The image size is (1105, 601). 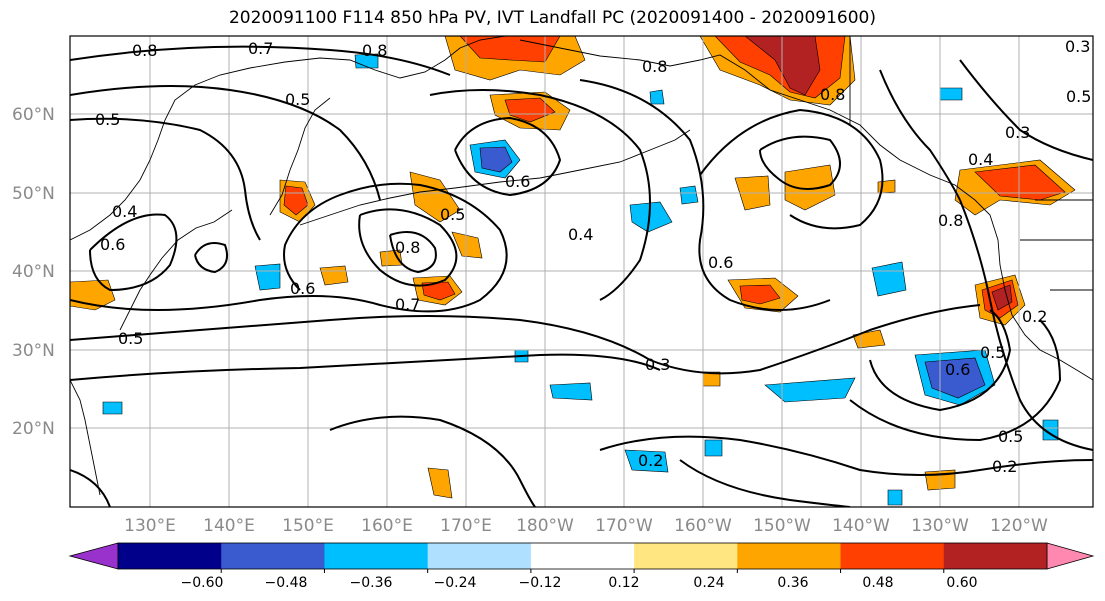 What do you see at coordinates (496, 159) in the screenshot?
I see `negative-anomaly-core` at bounding box center [496, 159].